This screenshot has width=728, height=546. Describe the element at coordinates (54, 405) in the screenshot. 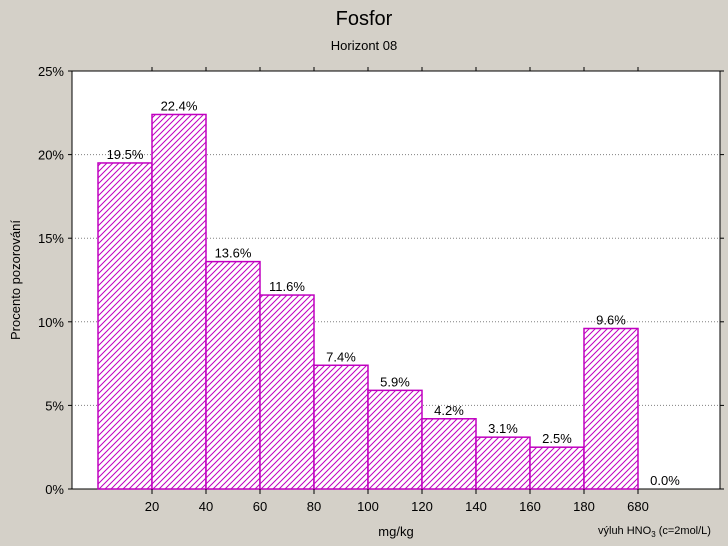

I see `y-tick-label: 5%` at that location.